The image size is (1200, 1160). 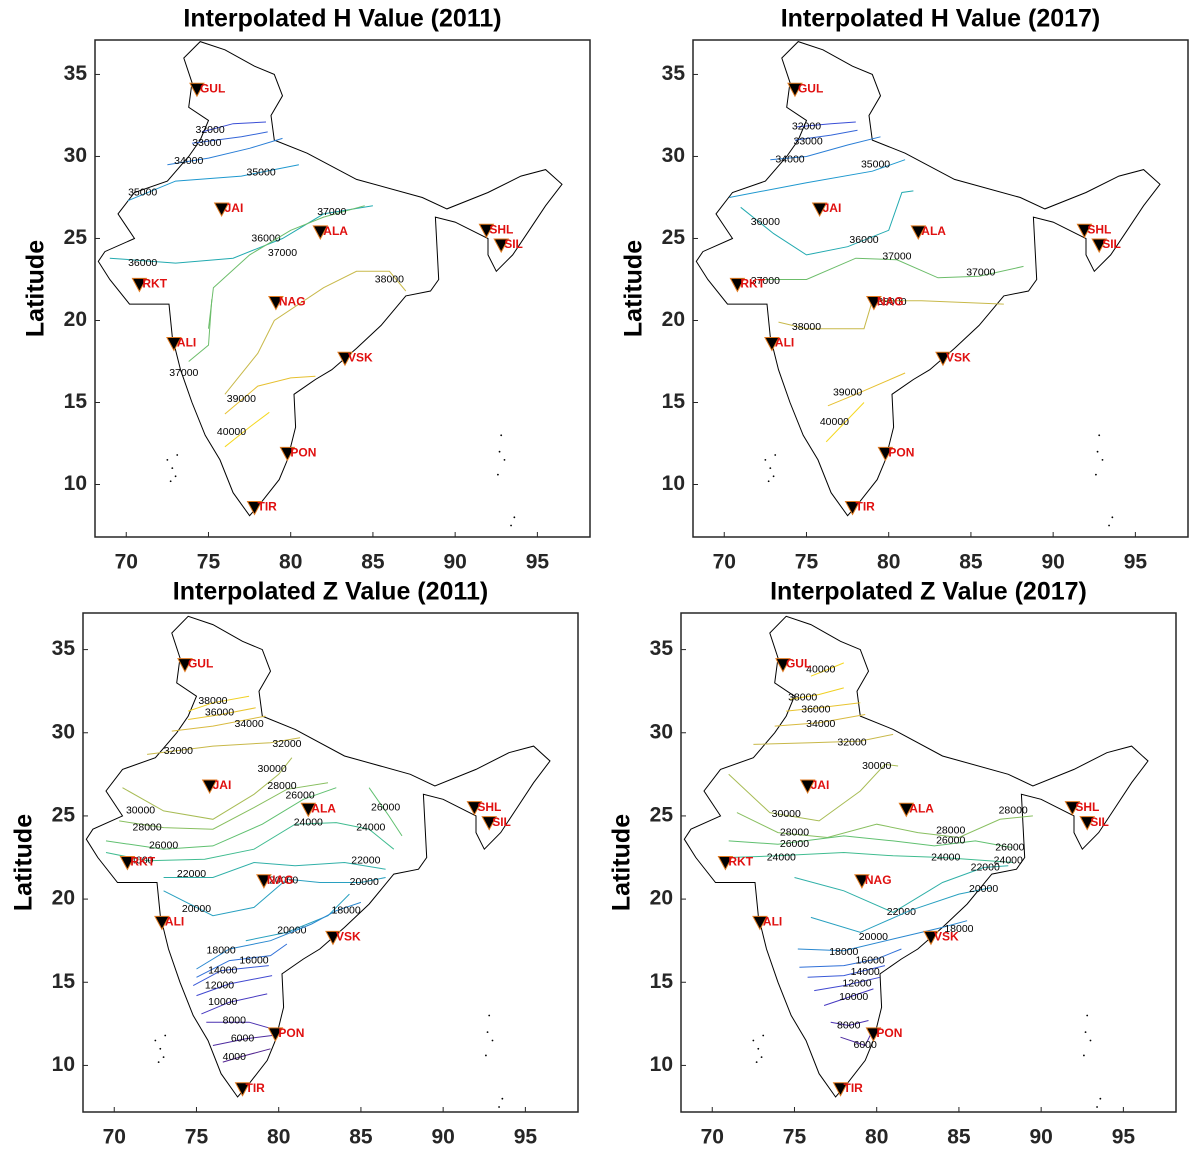 What do you see at coordinates (188, 161) in the screenshot?
I see `contour-label: 34000` at bounding box center [188, 161].